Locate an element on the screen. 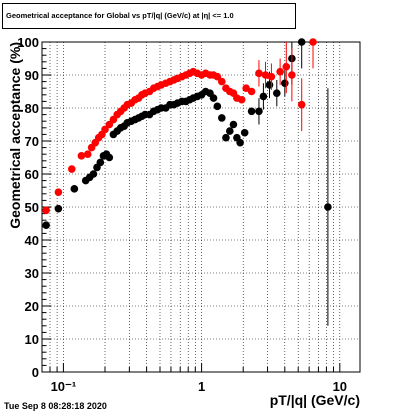 This screenshot has height=414, width=400. y-tick-label: 30 is located at coordinates (32, 273).